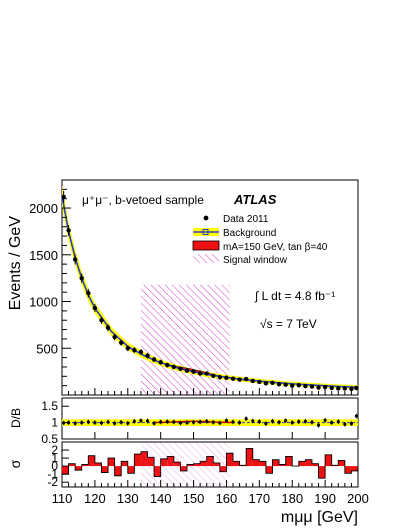 The image size is (407, 532). I want to click on x-tick-label: 140, so click(161, 498).